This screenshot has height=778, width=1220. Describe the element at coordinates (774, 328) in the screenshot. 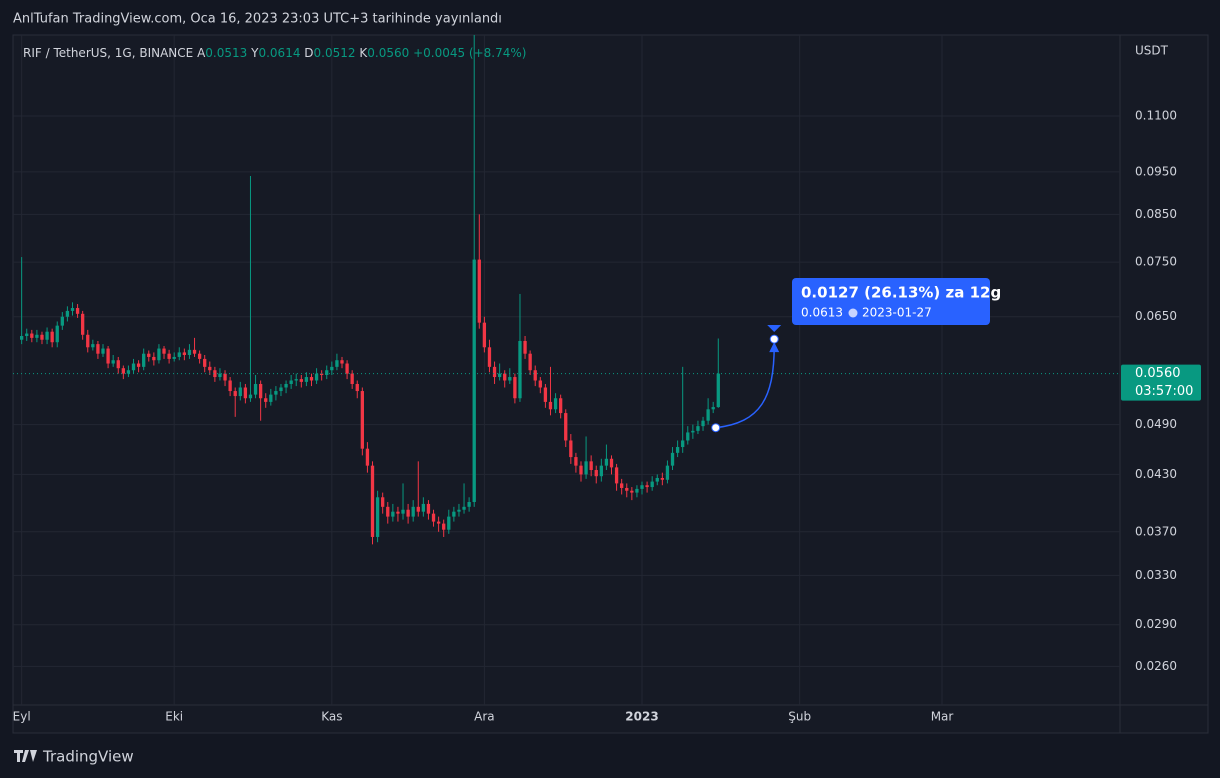

I see `forecast-pointer` at that location.